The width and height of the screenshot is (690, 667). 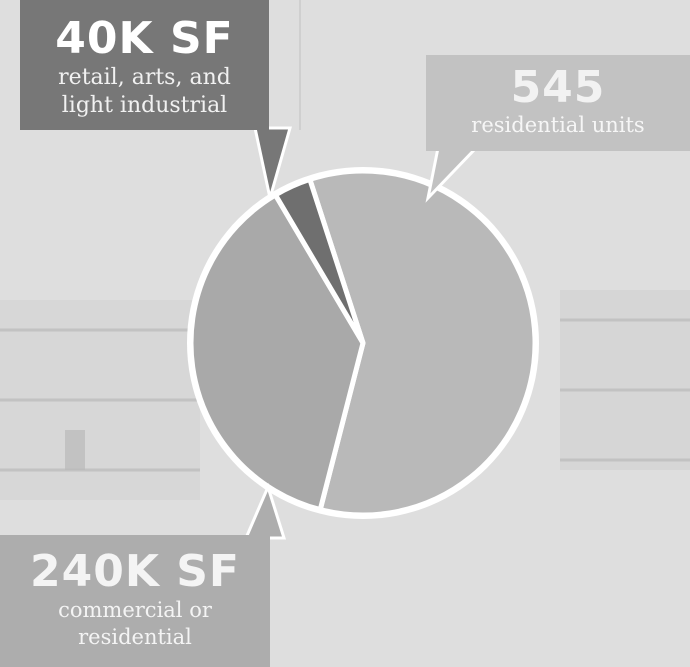 What do you see at coordinates (452, 174) in the screenshot?
I see `pointer-residential` at bounding box center [452, 174].